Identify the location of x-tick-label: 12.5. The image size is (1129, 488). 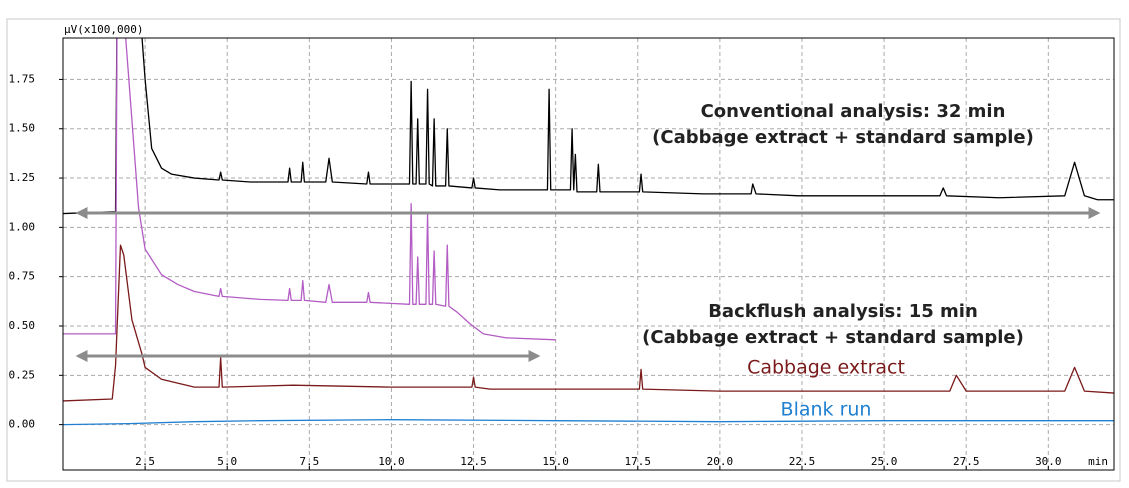
(473, 461).